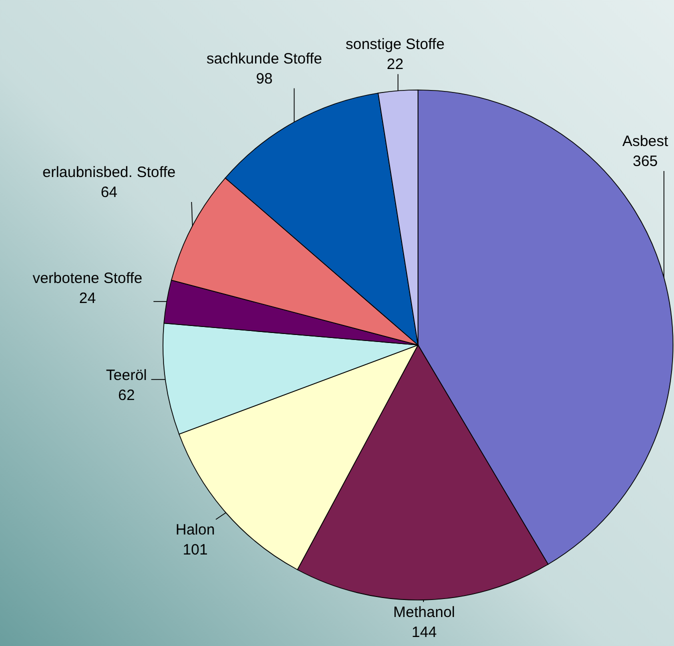  What do you see at coordinates (109, 192) in the screenshot?
I see `data-label: 64` at bounding box center [109, 192].